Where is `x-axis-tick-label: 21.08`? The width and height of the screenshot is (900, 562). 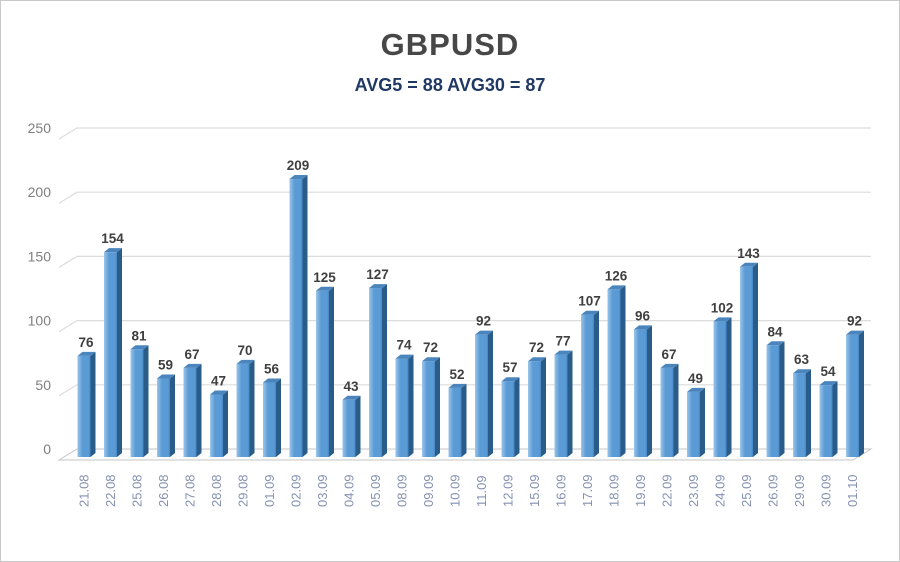 x-axis-tick-label: 21.08 is located at coordinates (84, 490).